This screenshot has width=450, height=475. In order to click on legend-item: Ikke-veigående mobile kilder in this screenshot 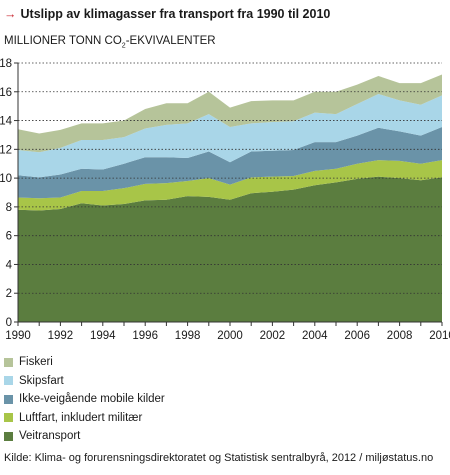, I will do `click(84, 399)`.